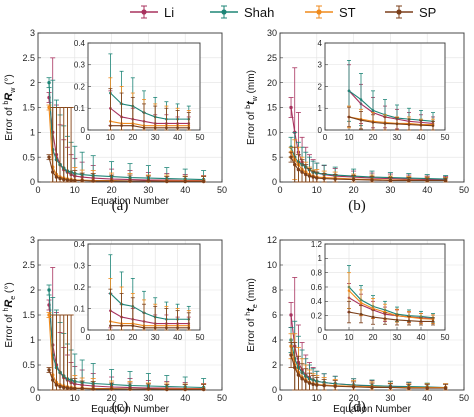 The width and height of the screenshot is (474, 417). What do you see at coordinates (317, 244) in the screenshot?
I see `y-tick-label: 1.2` at bounding box center [317, 244].